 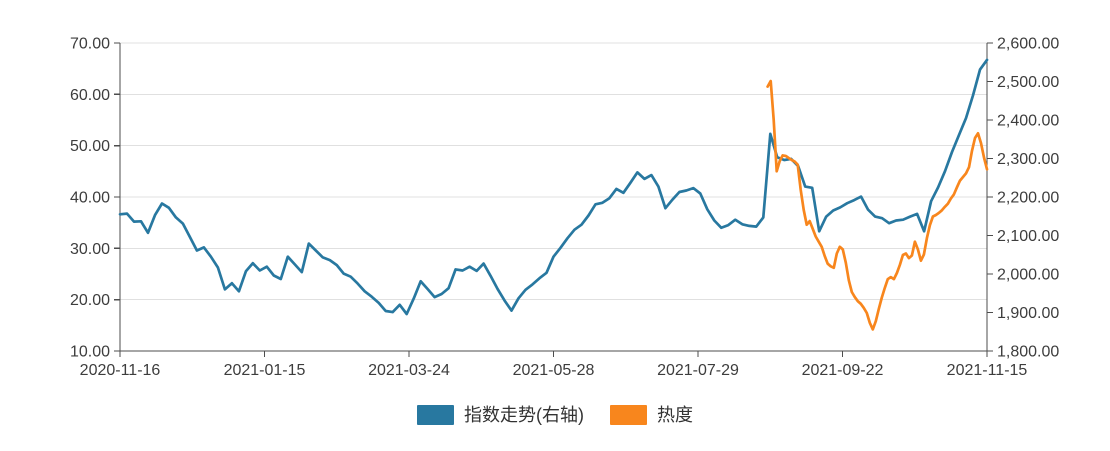 What do you see at coordinates (90, 44) in the screenshot?
I see `left-axis-tick-label: 70.00` at bounding box center [90, 44].